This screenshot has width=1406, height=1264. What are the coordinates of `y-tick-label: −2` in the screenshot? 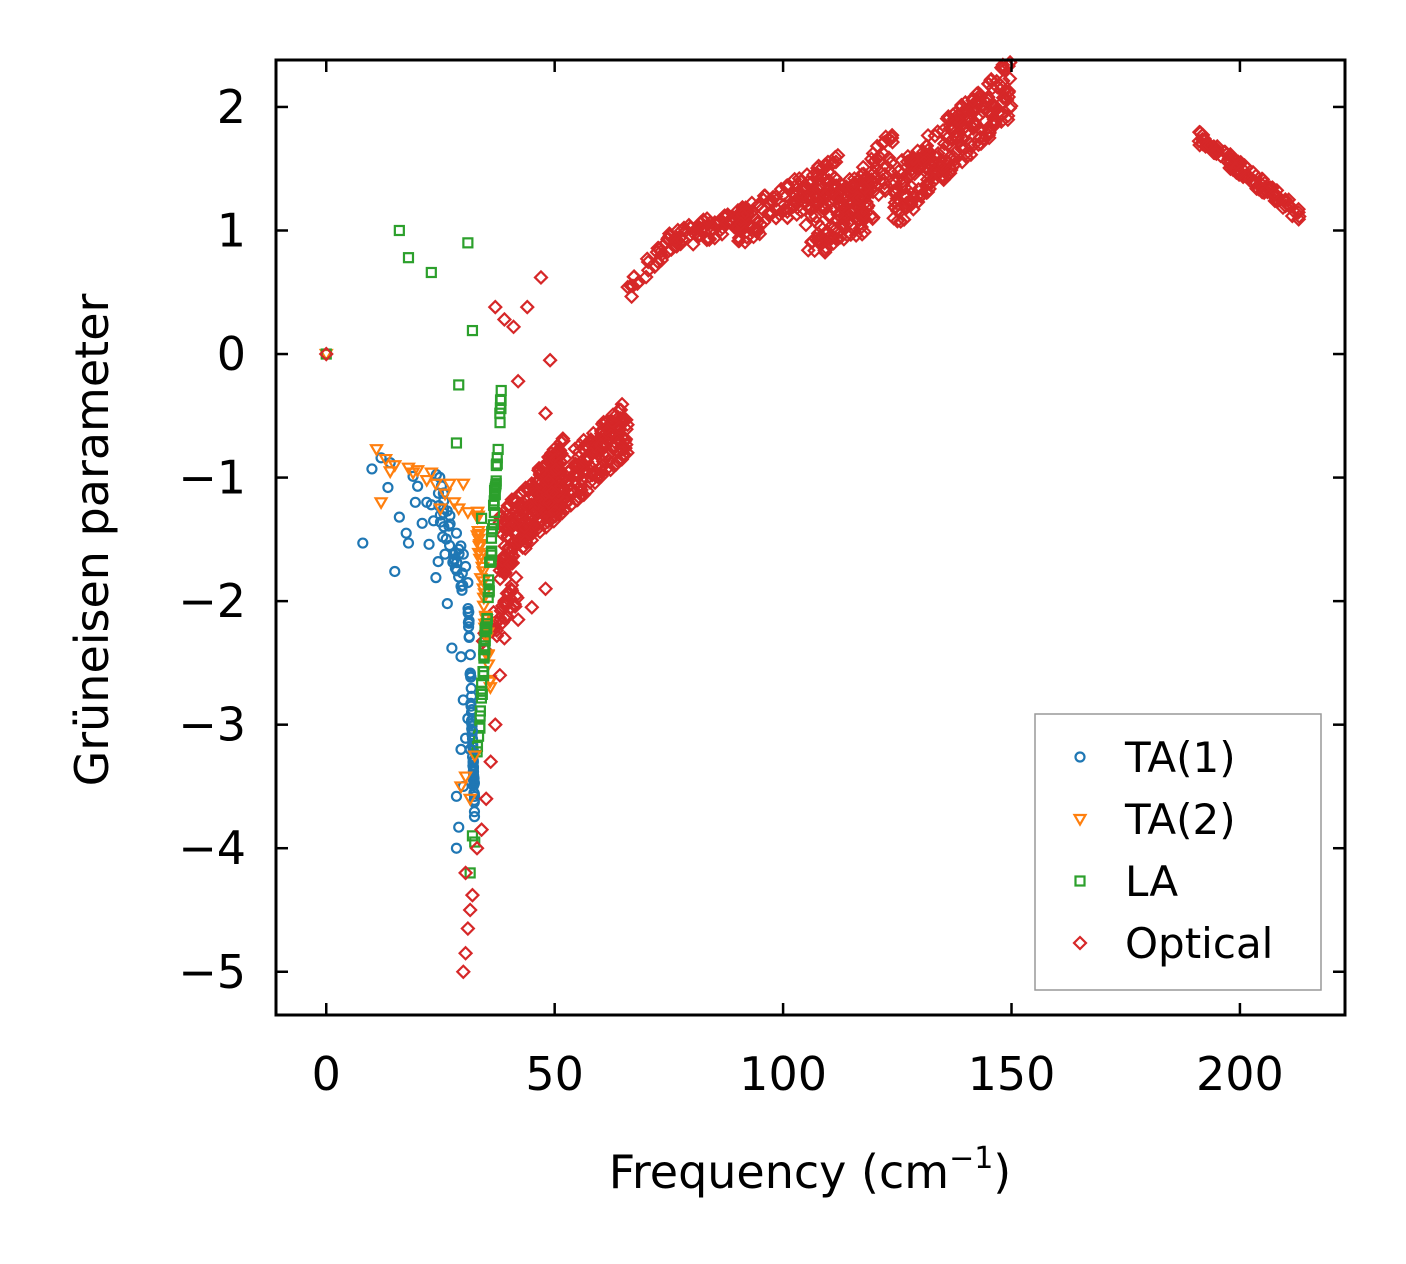 It's located at (212, 601).